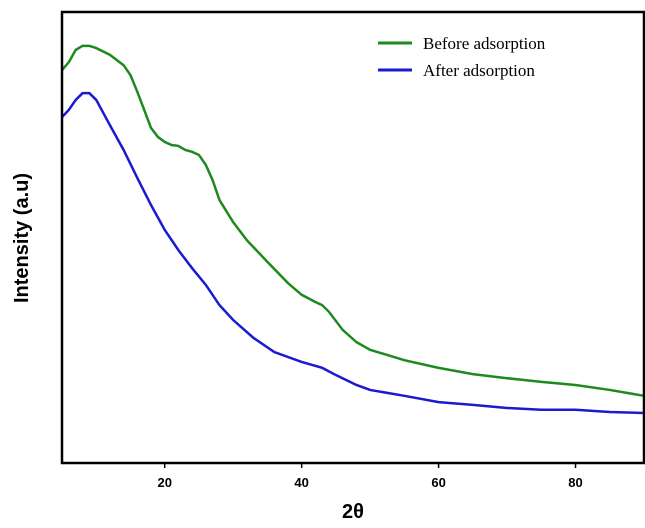 The width and height of the screenshot is (645, 528). I want to click on y-axis-label: Intensity (a.u), so click(22, 238).